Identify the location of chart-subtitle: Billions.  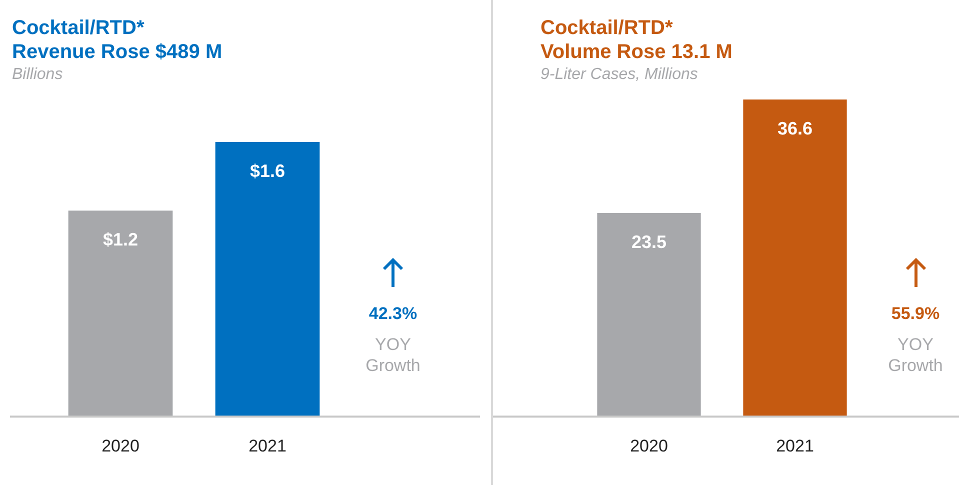
(37, 75).